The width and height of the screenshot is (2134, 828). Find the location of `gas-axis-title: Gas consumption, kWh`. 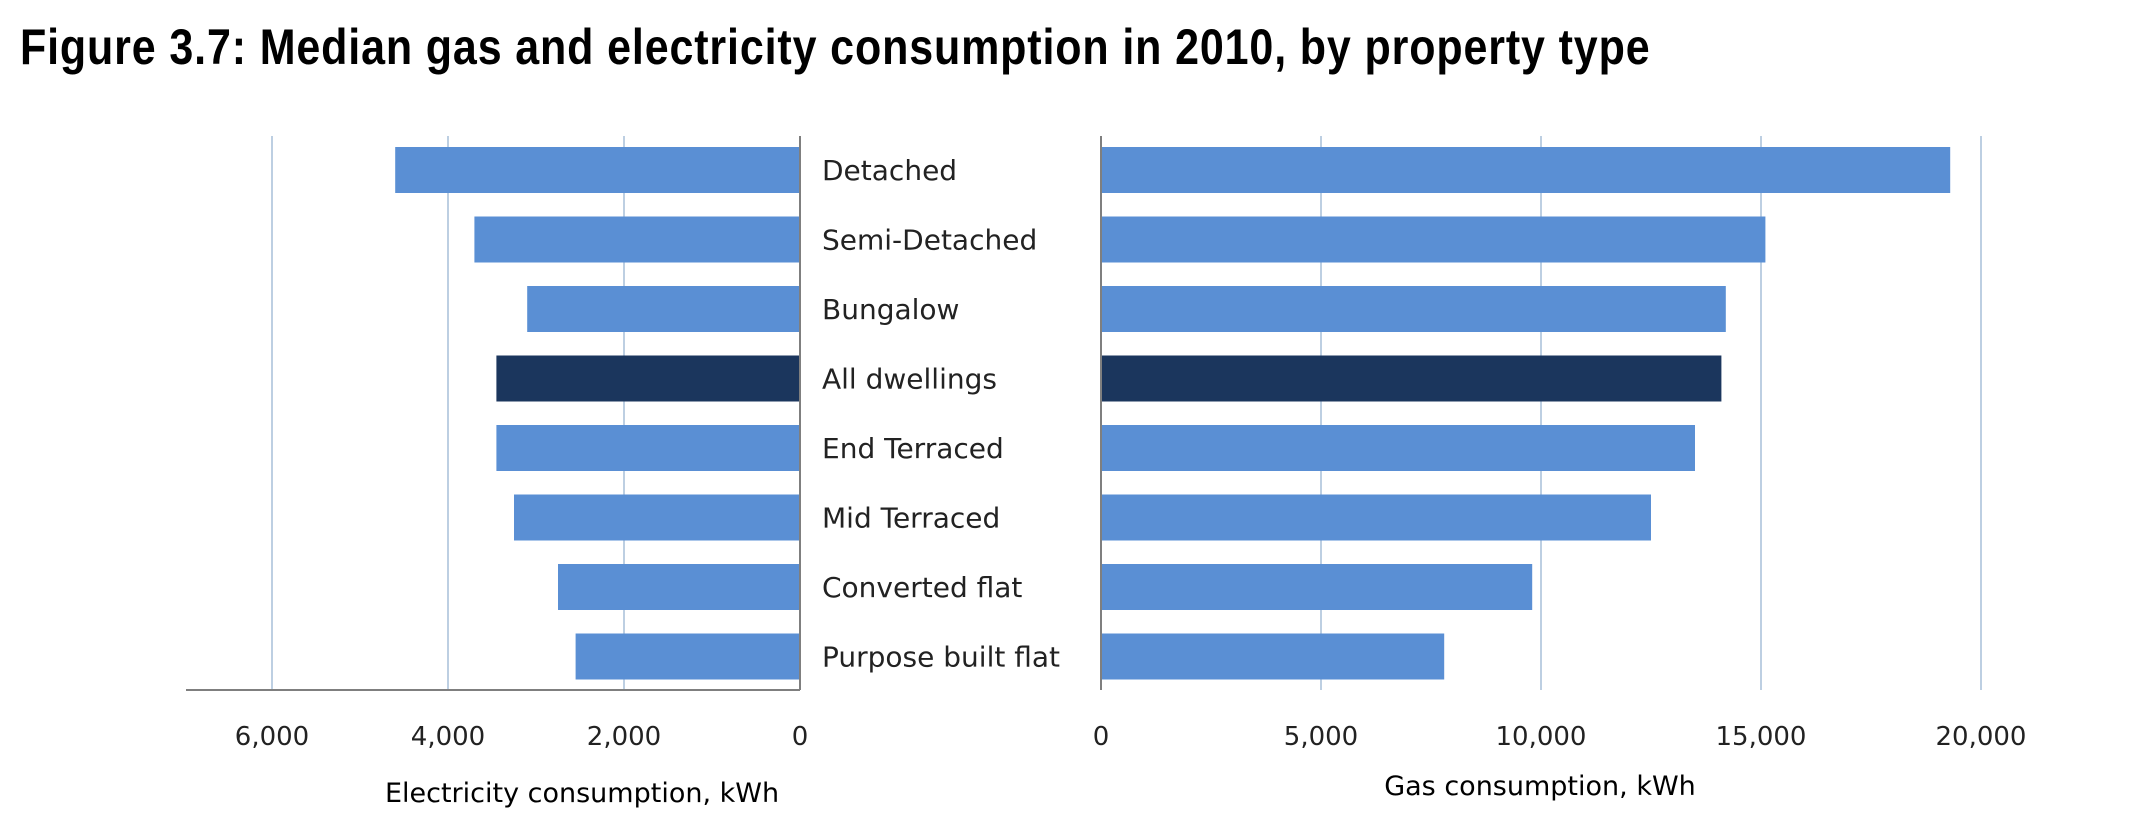

gas-axis-title: Gas consumption, kWh is located at coordinates (1540, 786).